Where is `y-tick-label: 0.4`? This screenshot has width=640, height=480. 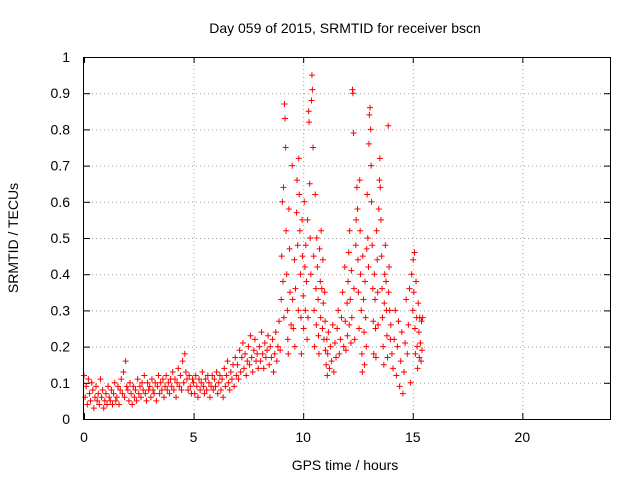
y-tick-label: 0.4 is located at coordinates (61, 274).